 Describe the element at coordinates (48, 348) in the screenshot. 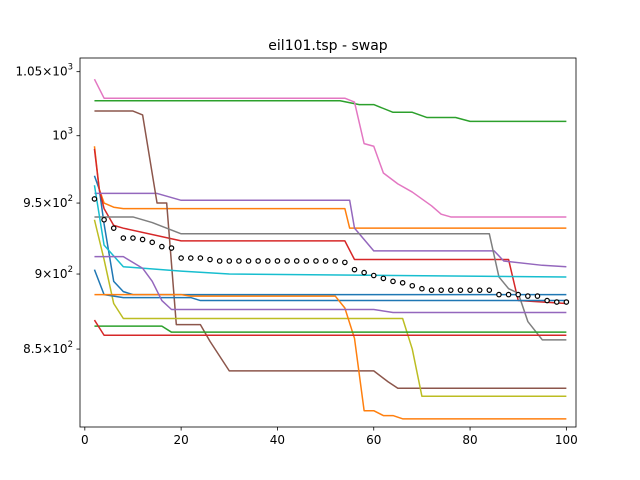

I see `y-tick-label: 8.5×10²` at that location.